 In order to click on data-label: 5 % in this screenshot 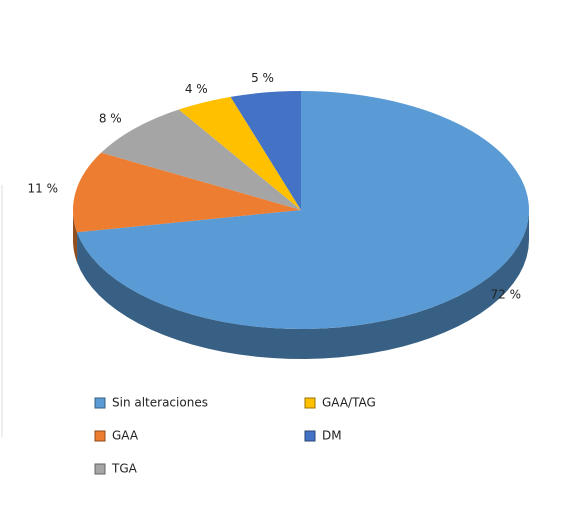, I will do `click(262, 78)`.